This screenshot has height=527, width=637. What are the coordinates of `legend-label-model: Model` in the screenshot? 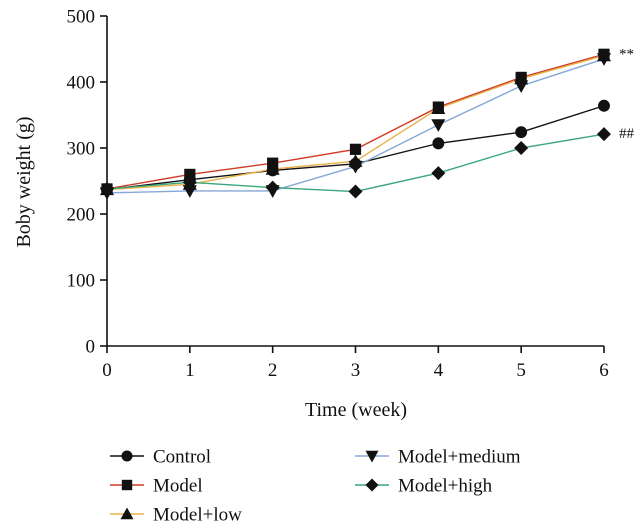 It's located at (178, 486).